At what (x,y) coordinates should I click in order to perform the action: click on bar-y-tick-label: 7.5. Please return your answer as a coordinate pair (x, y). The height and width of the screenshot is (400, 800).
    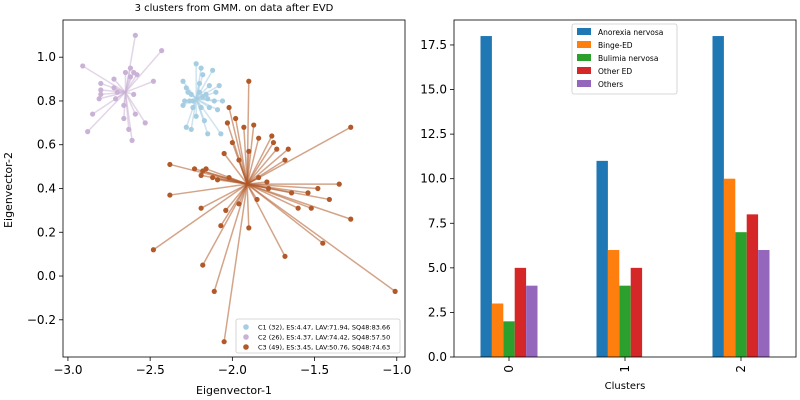
    Looking at the image, I should click on (437, 223).